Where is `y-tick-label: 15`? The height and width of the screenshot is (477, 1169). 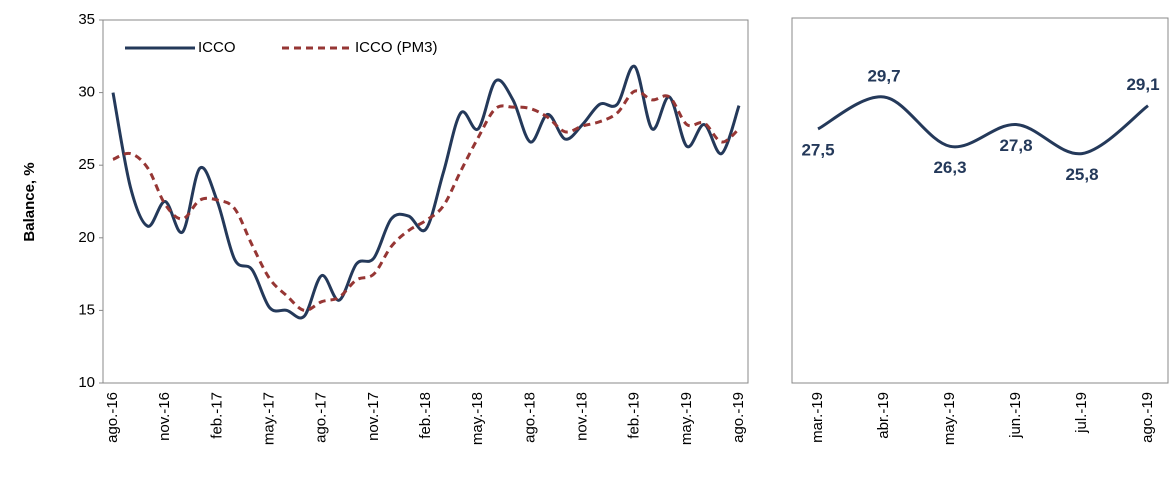 y-tick-label: 15 is located at coordinates (86, 309).